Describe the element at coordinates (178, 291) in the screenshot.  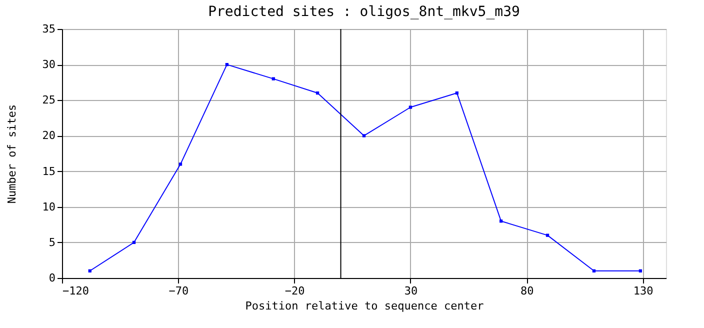
I see `x-tick-label: −70` at that location.